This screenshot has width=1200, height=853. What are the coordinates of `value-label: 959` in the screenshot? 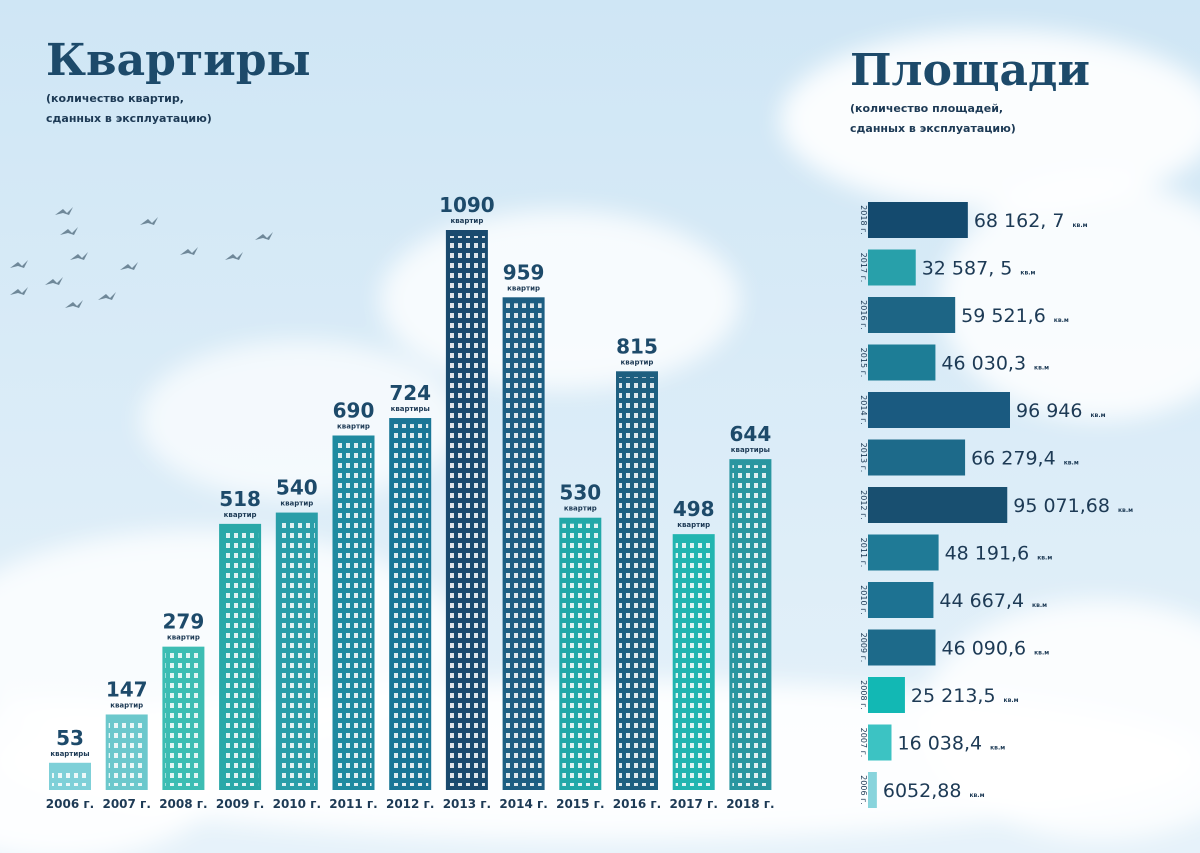 It's located at (524, 272).